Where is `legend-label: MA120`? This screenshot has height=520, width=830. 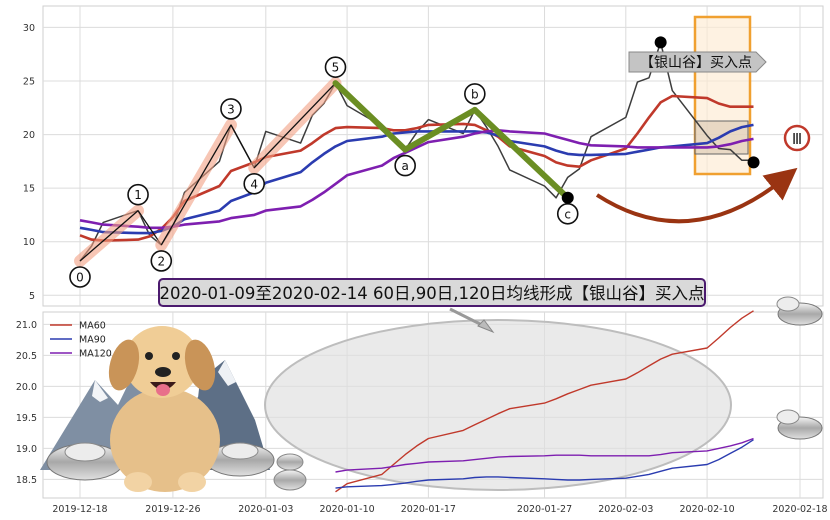
legend-label: MA120 is located at coordinates (95, 354).